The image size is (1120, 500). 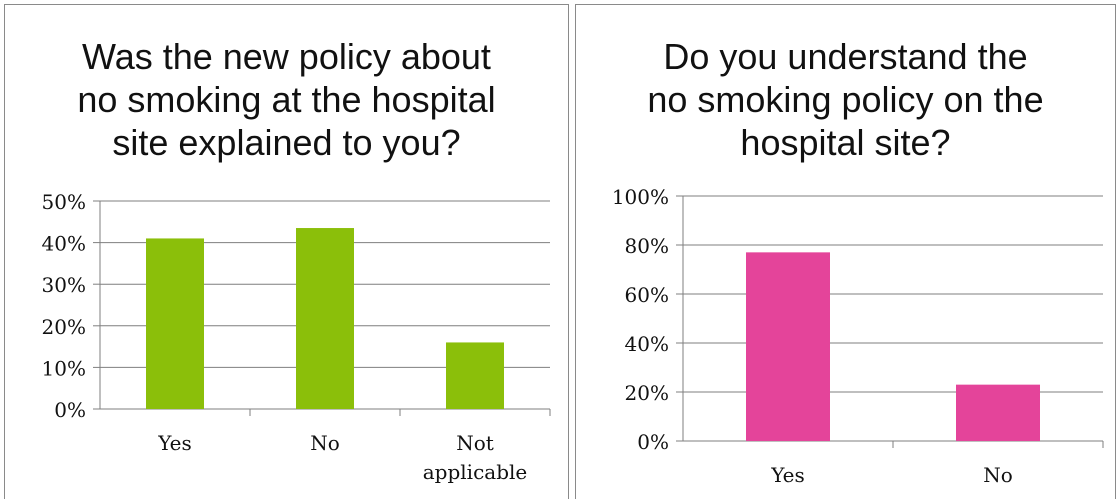 What do you see at coordinates (475, 375) in the screenshot?
I see `bar-not` at bounding box center [475, 375].